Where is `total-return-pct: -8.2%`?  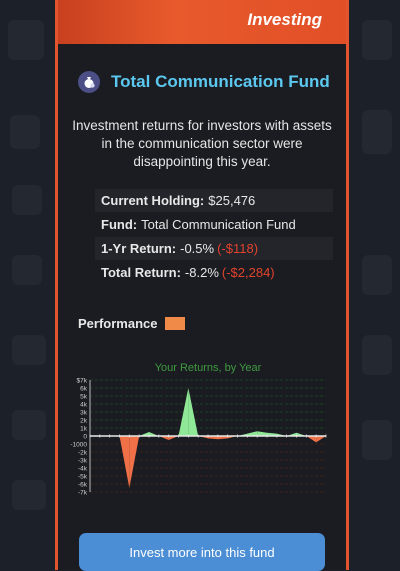 total-return-pct: -8.2% is located at coordinates (201, 272).